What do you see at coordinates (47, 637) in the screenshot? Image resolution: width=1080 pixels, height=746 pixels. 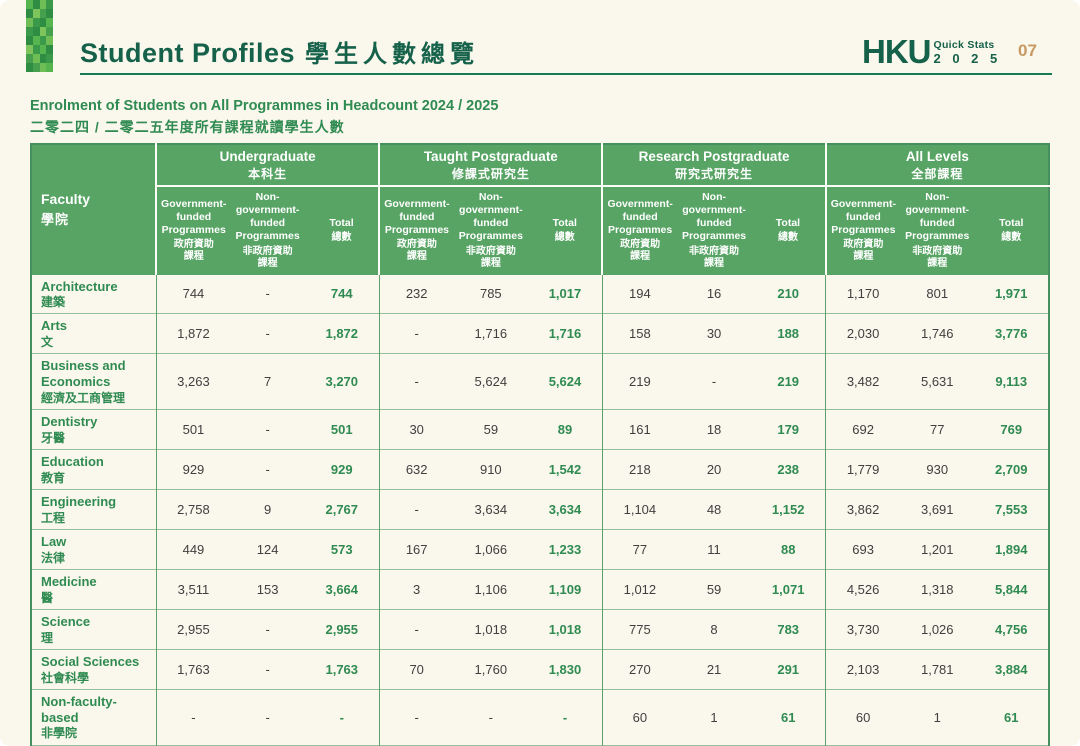 I see `label-zh: 理` at bounding box center [47, 637].